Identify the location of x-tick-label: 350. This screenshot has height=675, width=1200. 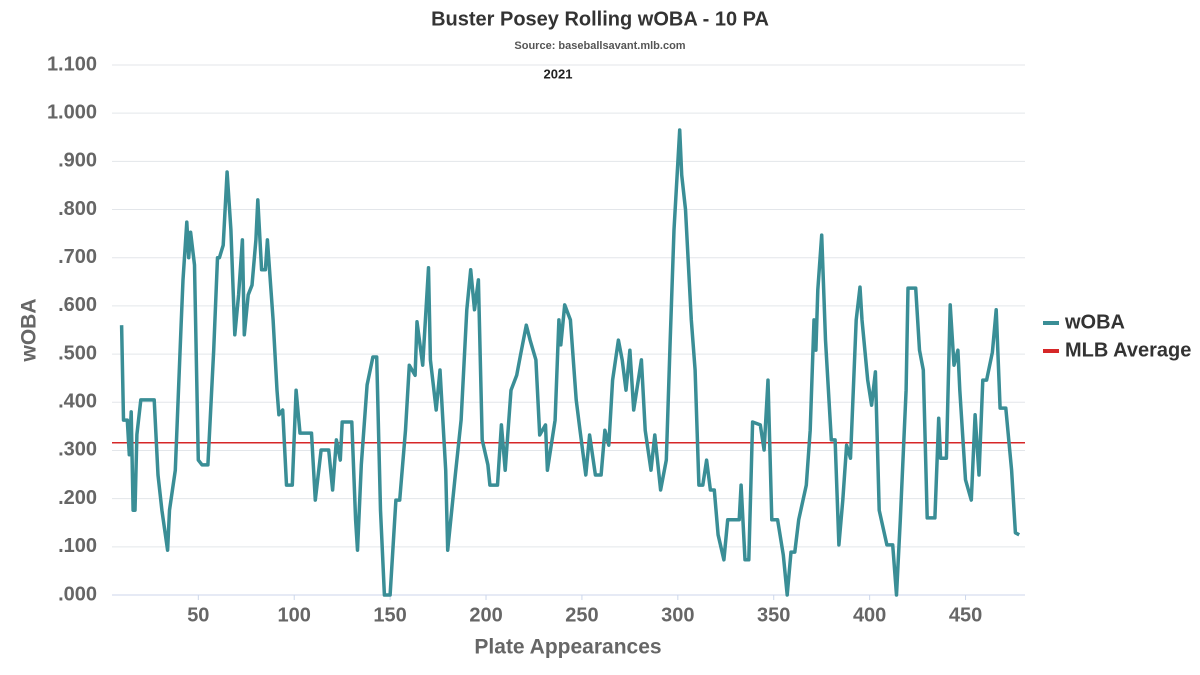
(773, 615).